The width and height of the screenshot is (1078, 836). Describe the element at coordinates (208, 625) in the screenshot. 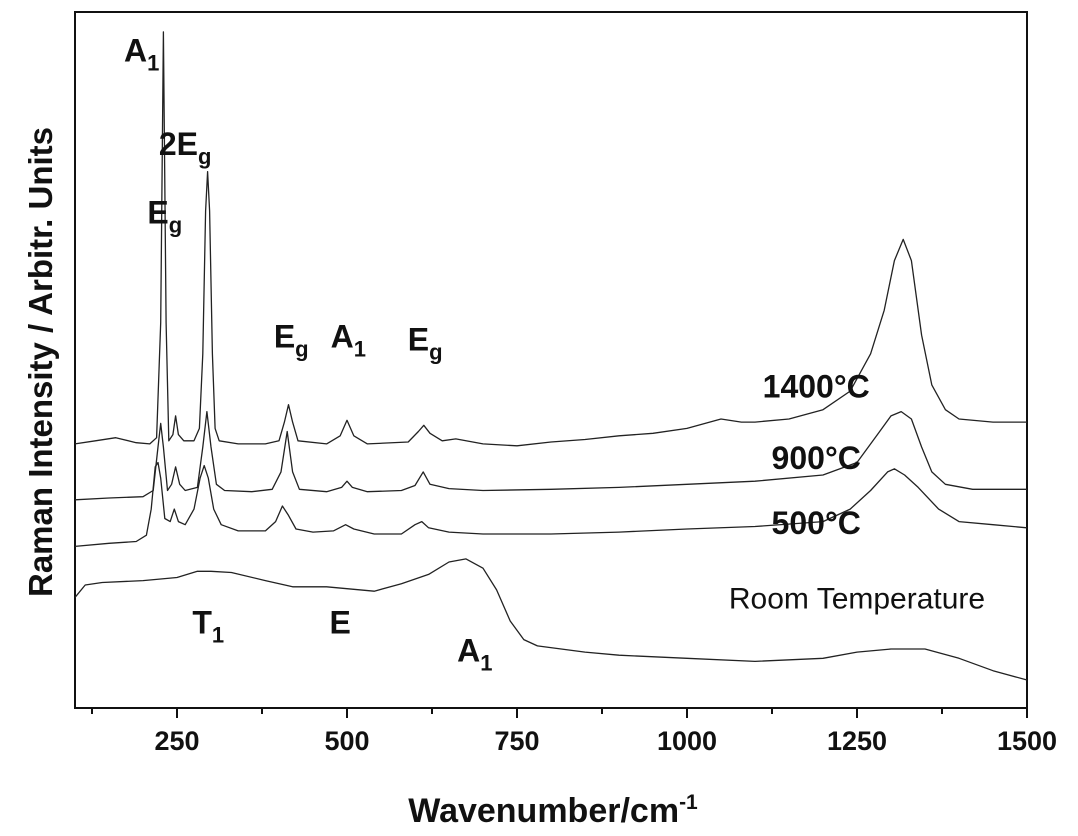

I see `peak-label-6: T1` at that location.